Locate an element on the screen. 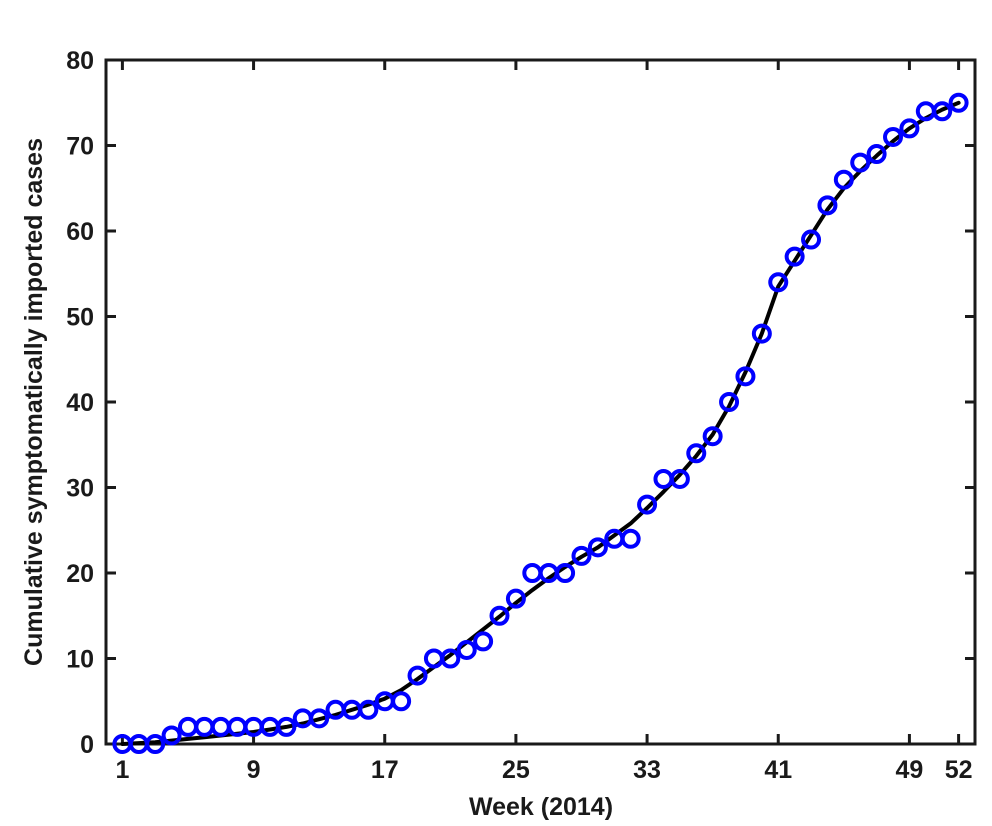 The height and width of the screenshot is (826, 992). y-tick-label: 80 is located at coordinates (80, 61).